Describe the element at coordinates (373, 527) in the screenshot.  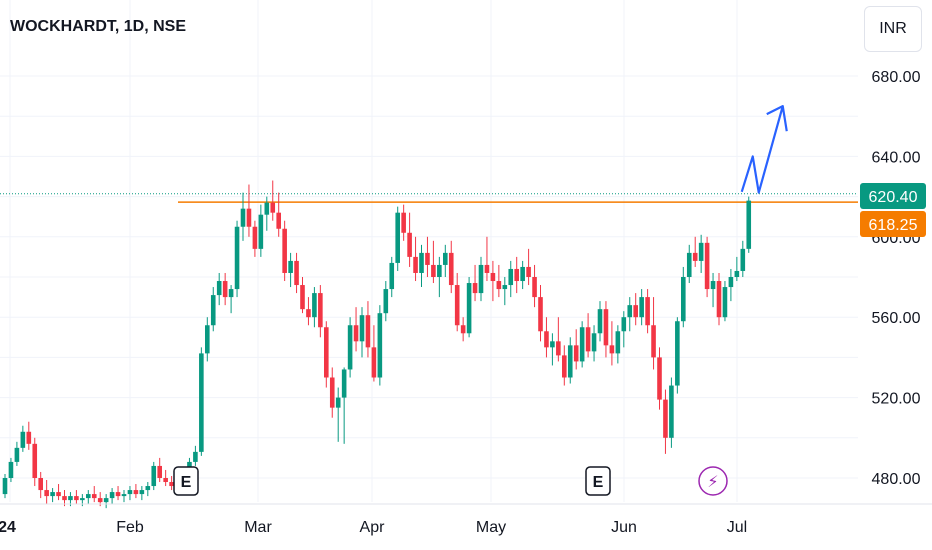
I see `x-tick-label: Apr` at that location.